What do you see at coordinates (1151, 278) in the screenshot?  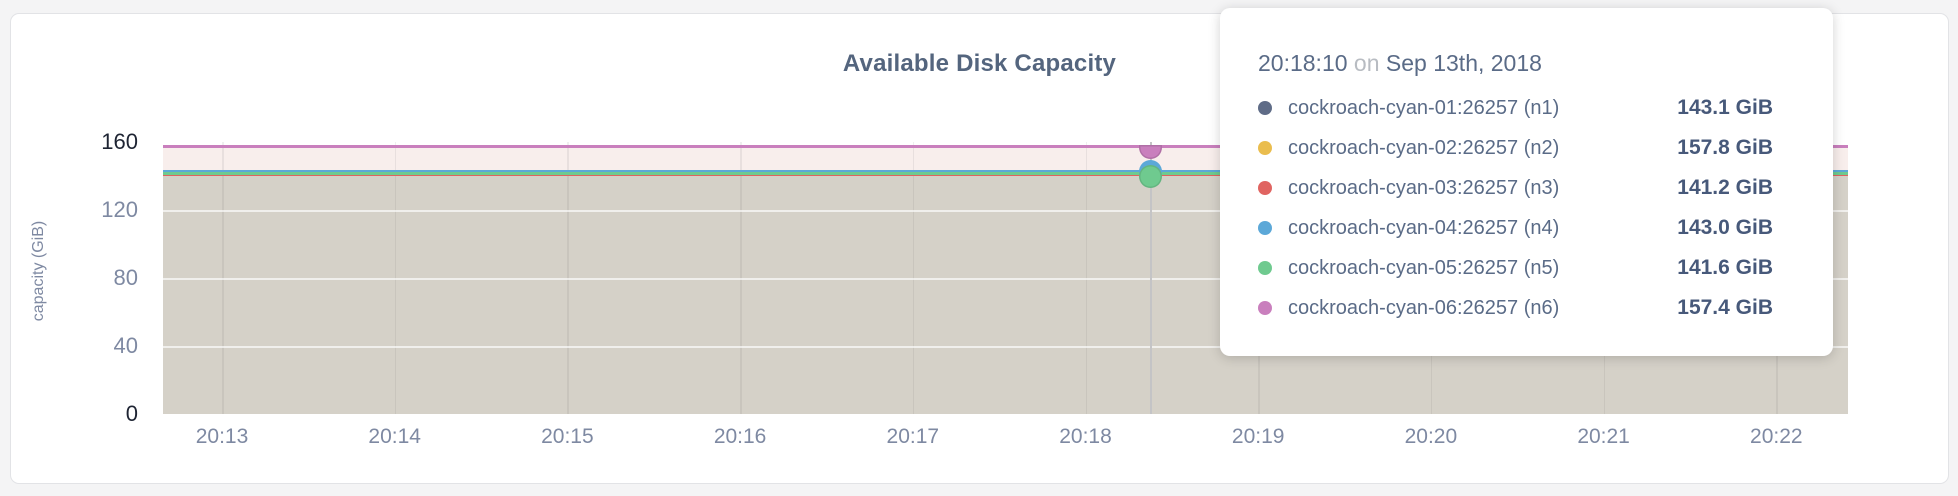 I see `hover-guideline` at bounding box center [1151, 278].